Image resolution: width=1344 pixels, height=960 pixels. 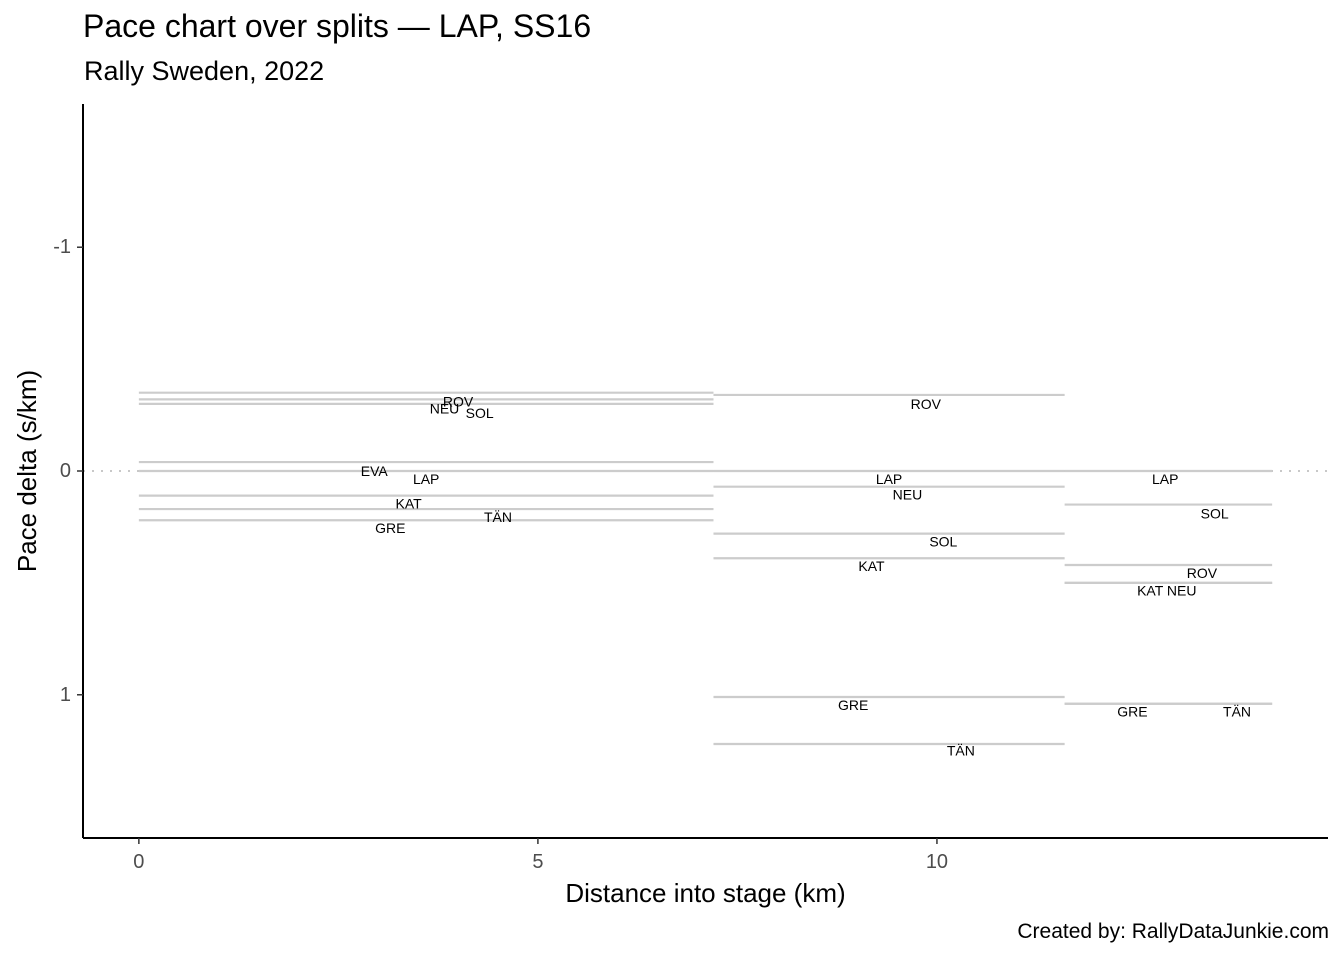 What do you see at coordinates (138, 862) in the screenshot?
I see `x-tick-label: 0` at bounding box center [138, 862].